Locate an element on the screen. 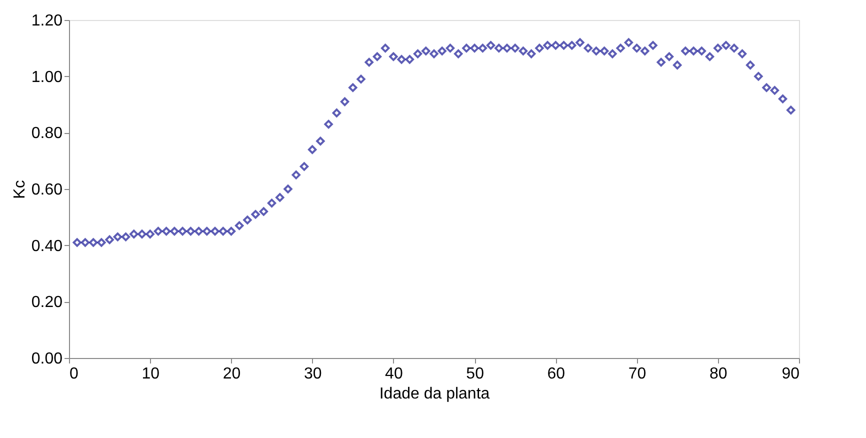 This screenshot has width=866, height=438. x-tick-label: 30 is located at coordinates (313, 374).